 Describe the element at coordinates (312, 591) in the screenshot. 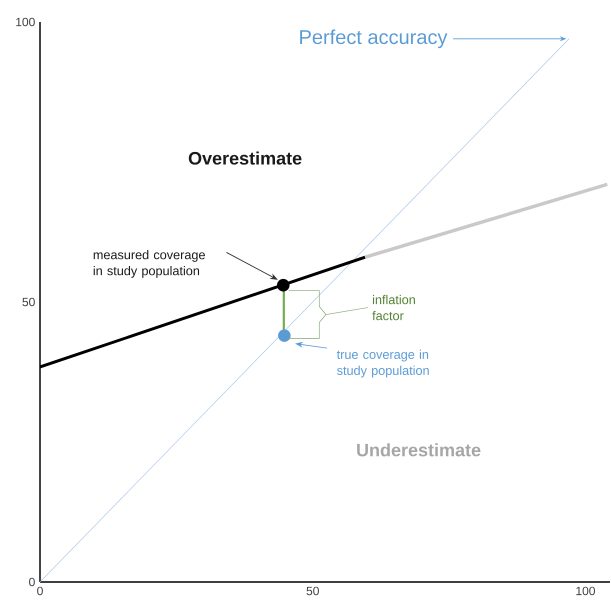

I see `x-tick-label: 50` at that location.